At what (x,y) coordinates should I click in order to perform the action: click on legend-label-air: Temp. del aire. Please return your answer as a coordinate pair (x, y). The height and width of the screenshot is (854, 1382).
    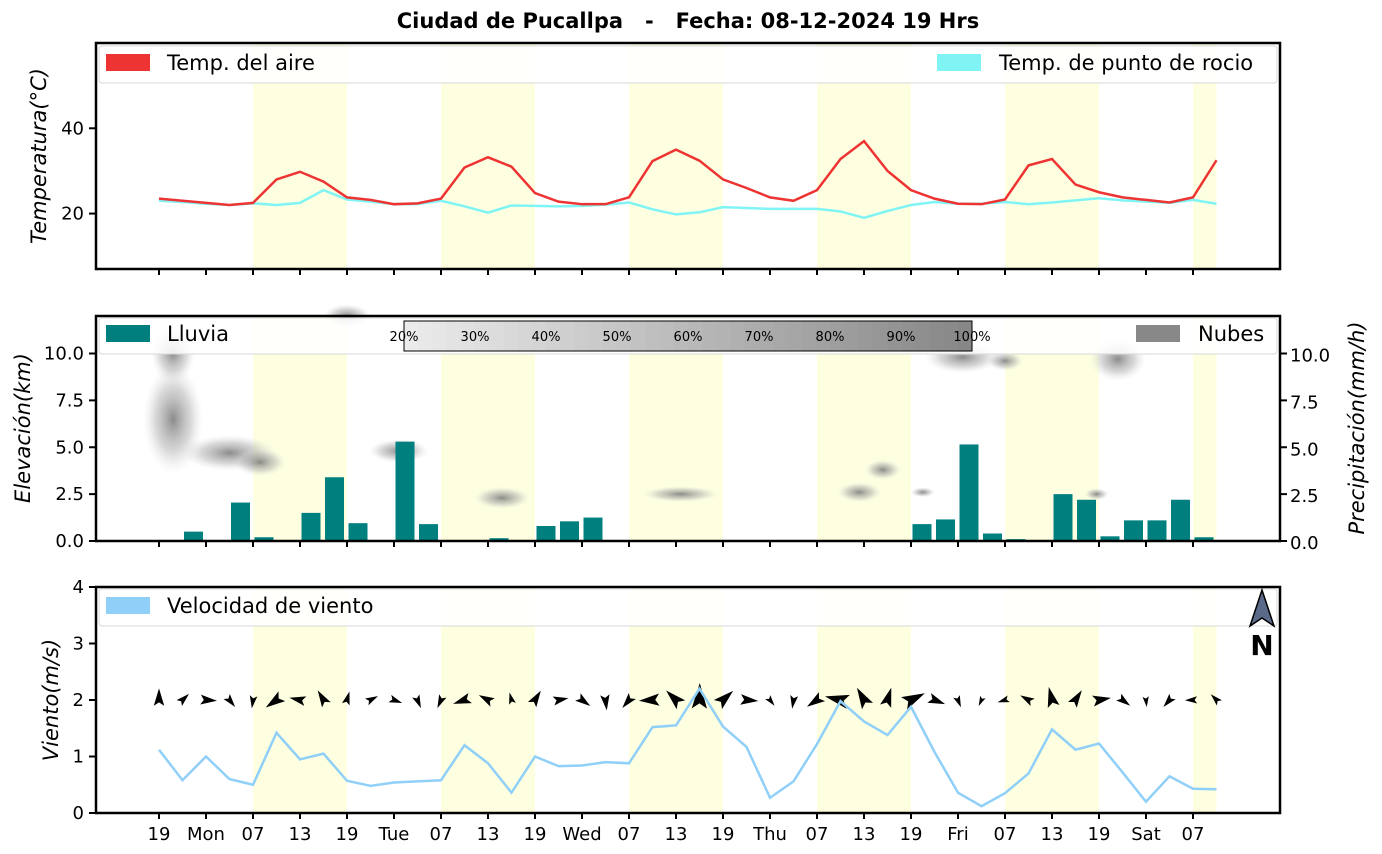
    Looking at the image, I should click on (240, 63).